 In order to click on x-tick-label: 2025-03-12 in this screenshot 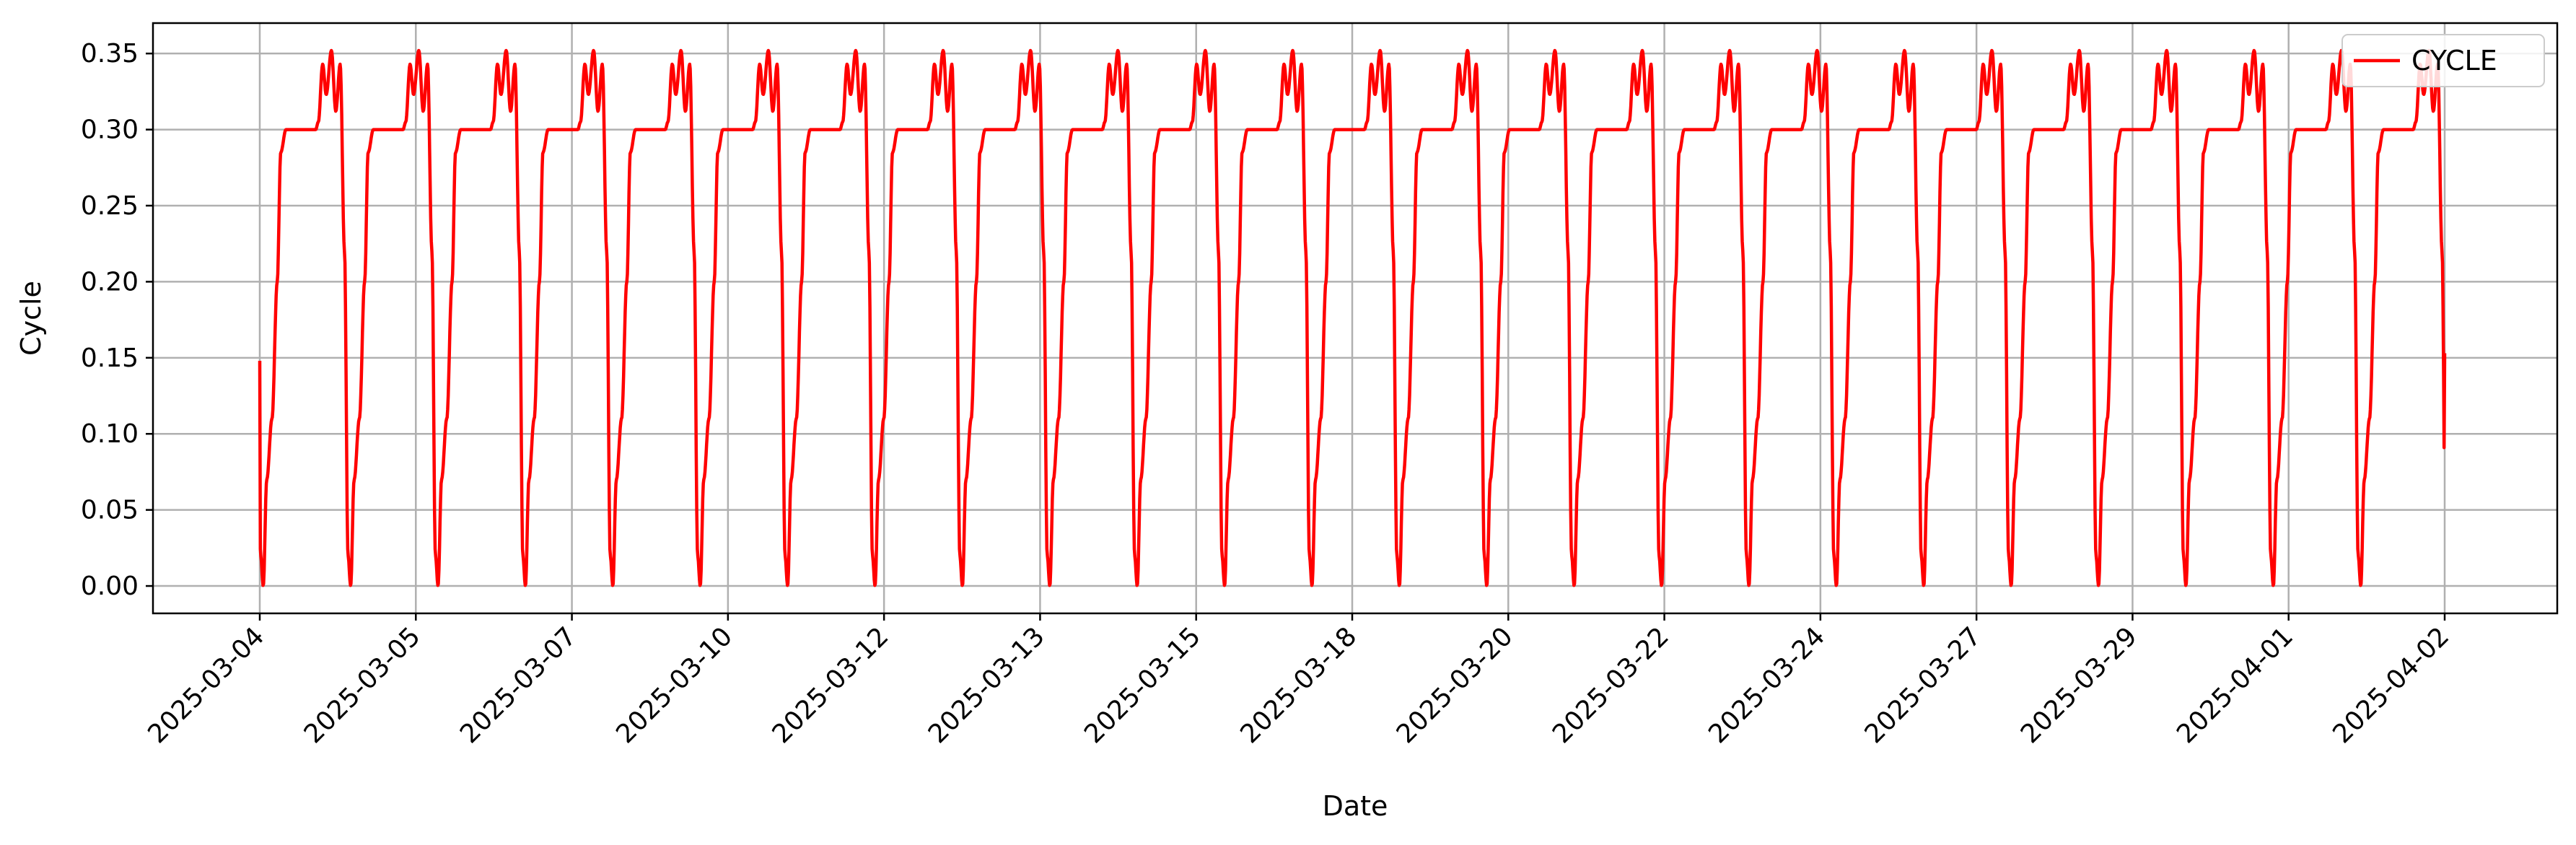, I will do `click(831, 685)`.